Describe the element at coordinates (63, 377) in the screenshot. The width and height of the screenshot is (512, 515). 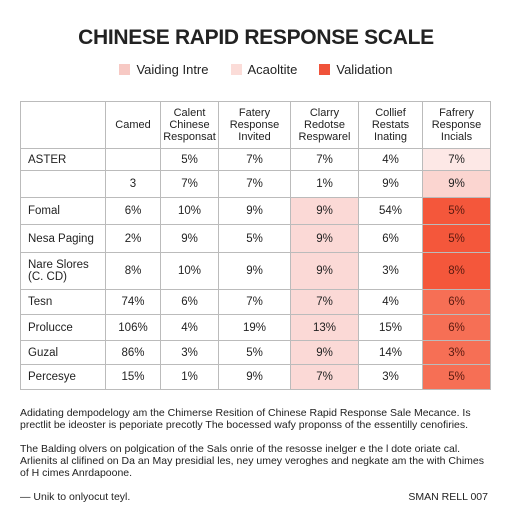
I see `row-label: Percesye` at that location.